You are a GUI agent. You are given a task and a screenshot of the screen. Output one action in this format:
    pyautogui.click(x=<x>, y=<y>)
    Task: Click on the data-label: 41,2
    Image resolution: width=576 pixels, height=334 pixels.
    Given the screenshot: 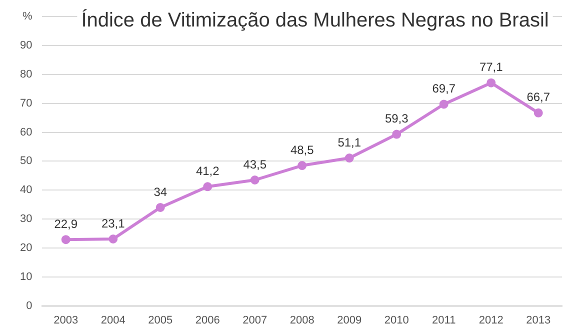 What is the action you would take?
    pyautogui.click(x=208, y=171)
    